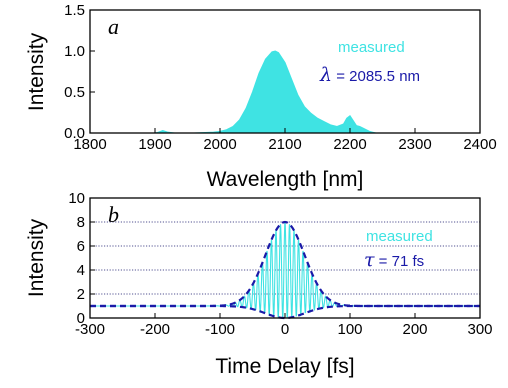 The height and width of the screenshot is (388, 508). I want to click on panel-b-x-tick-label: -300, so click(90, 329).